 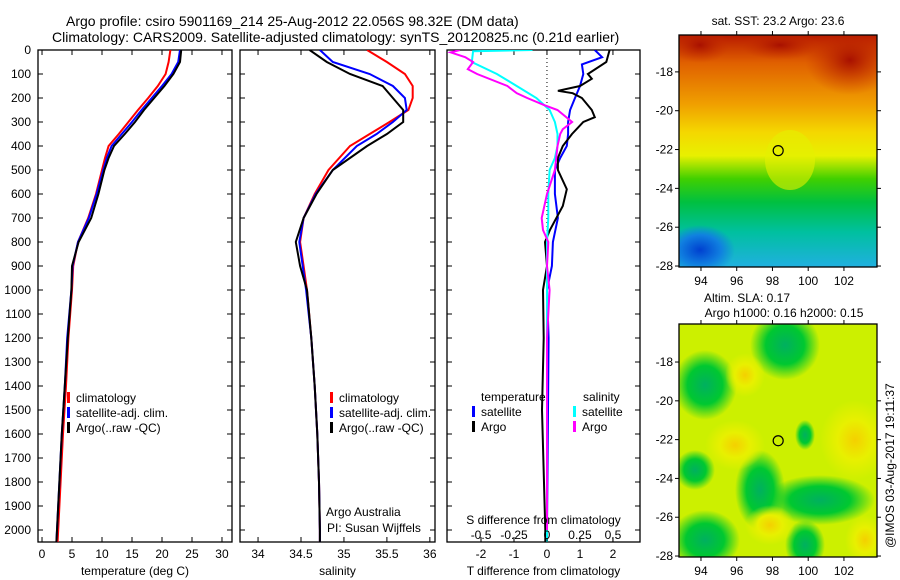 I want to click on sst-map-lat-label: -24, so click(x=665, y=188).